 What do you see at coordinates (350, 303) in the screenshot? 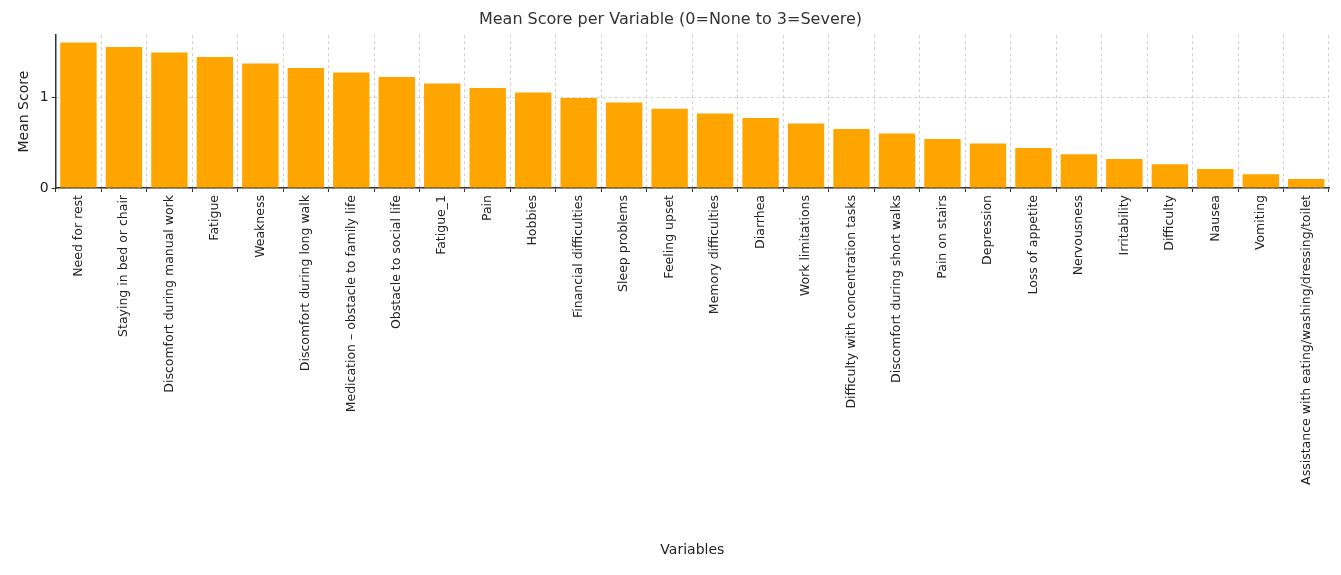
I see `x-tick-label: Medication – obstacle to family life` at bounding box center [350, 303].